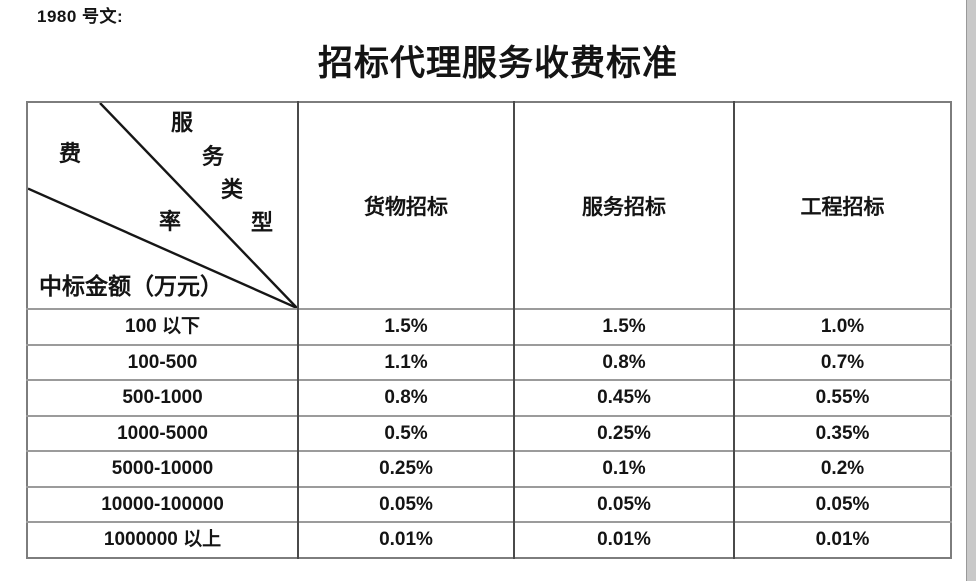  Describe the element at coordinates (405, 432) in the screenshot. I see `rate-cell: 0.5%` at that location.